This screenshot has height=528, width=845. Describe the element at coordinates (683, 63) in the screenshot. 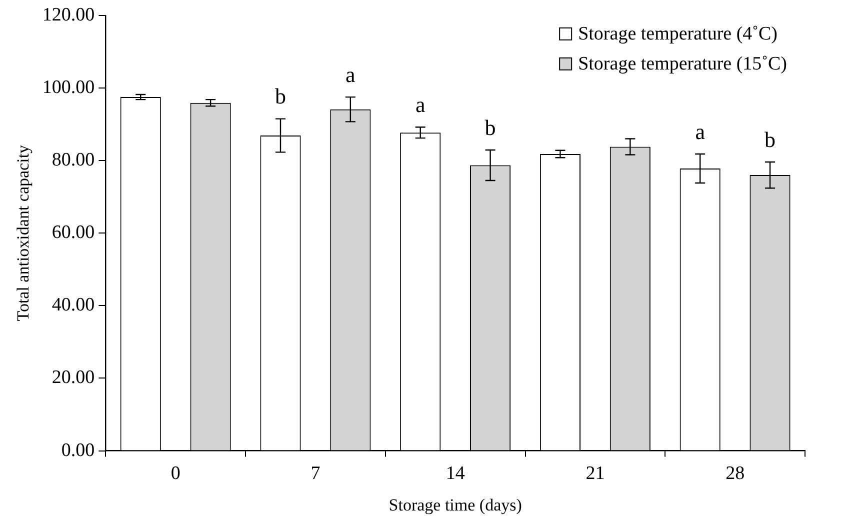

I see `legend-label: Storage temperature (15˚C)` at that location.